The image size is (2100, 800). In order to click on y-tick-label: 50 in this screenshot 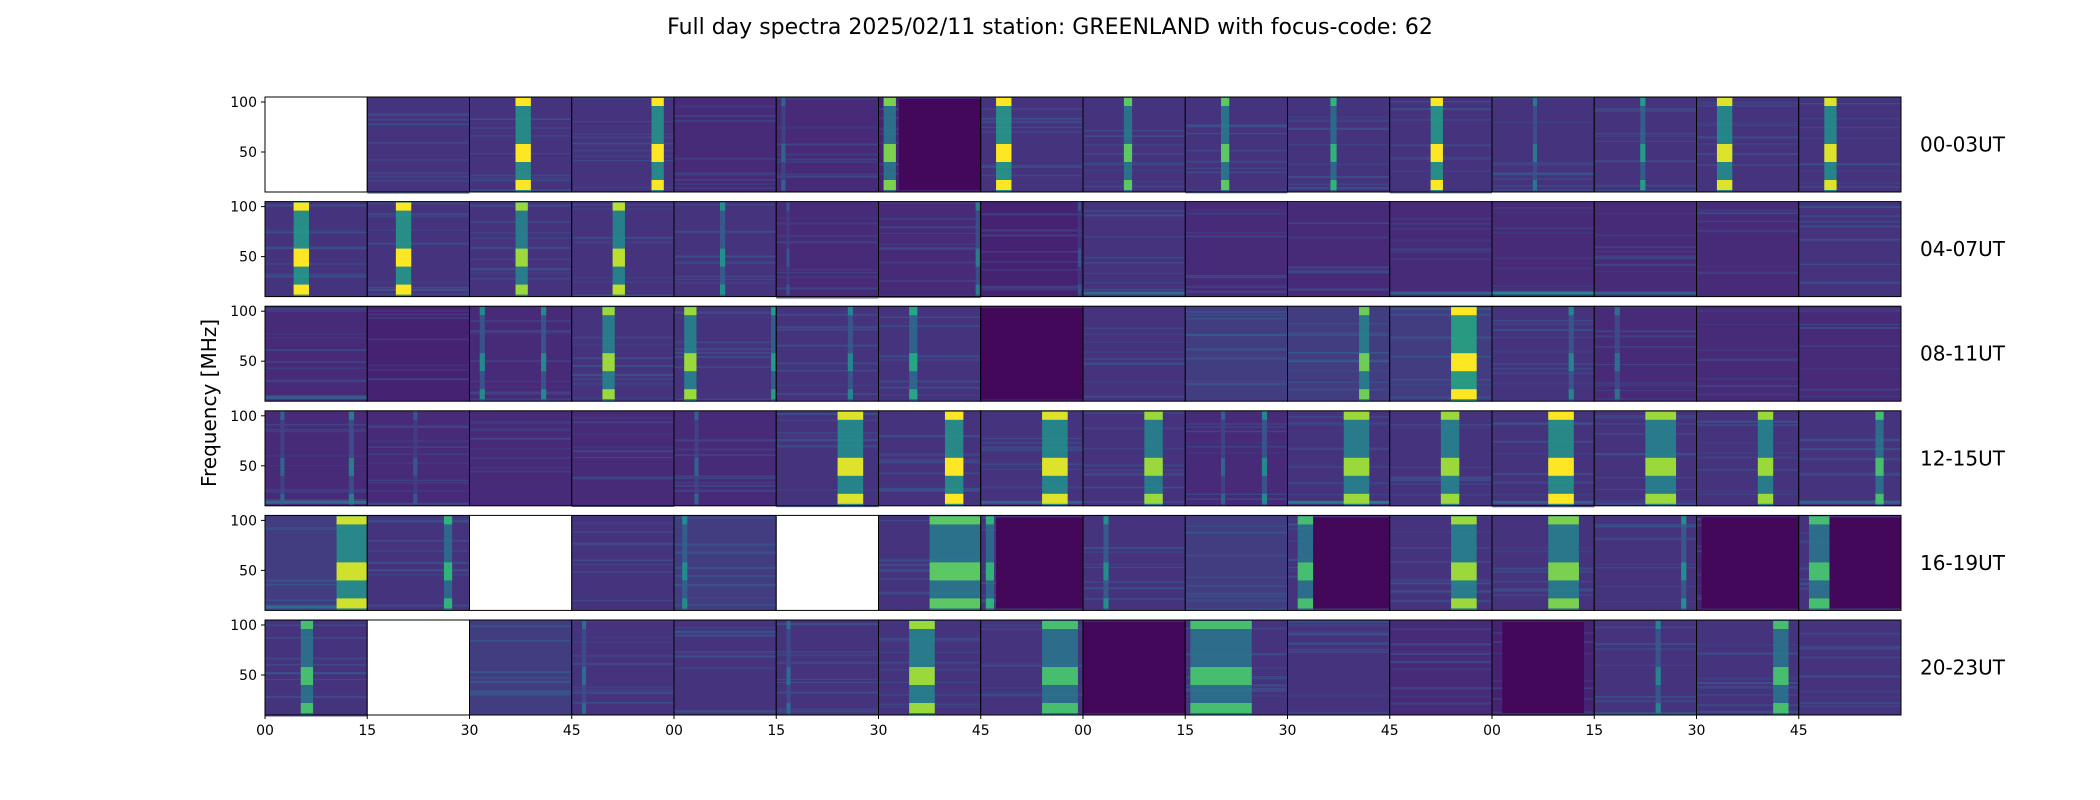, I will do `click(248, 258)`.